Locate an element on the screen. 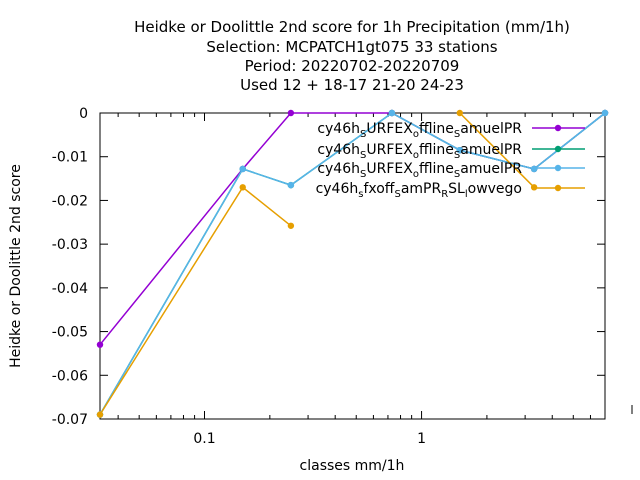 Image resolution: width=640 pixels, height=480 pixels. legend-label-part: R is located at coordinates (444, 194).